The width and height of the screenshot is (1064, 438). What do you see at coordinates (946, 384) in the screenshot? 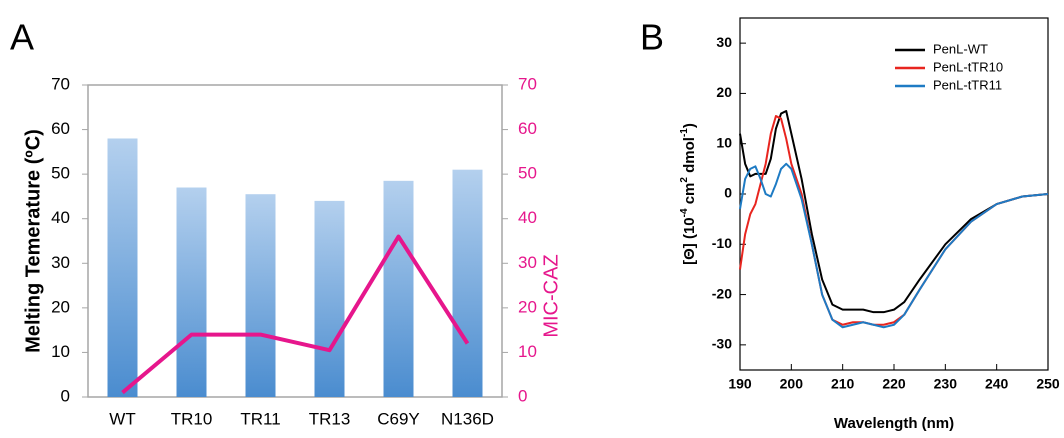
I see `x-tick-label: 230` at bounding box center [946, 384].